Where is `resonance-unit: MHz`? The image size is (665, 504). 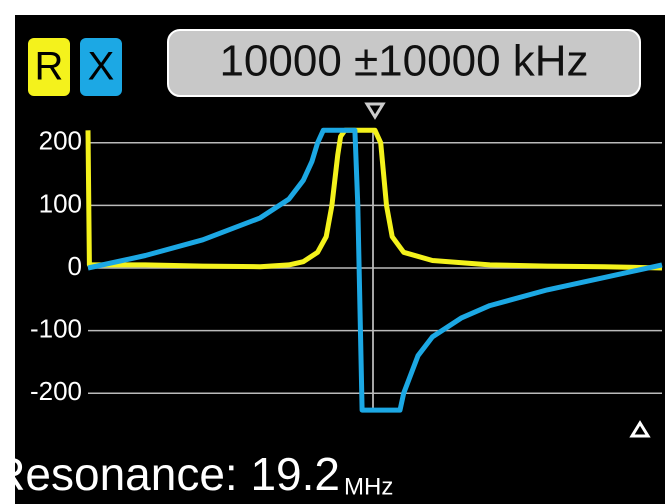 resonance-unit: MHz is located at coordinates (368, 486).